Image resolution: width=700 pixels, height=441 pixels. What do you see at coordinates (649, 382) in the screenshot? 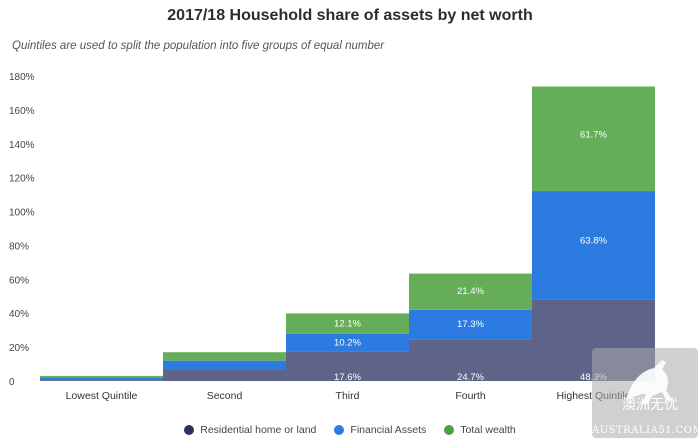
I see `kangaroo-icon` at bounding box center [649, 382].